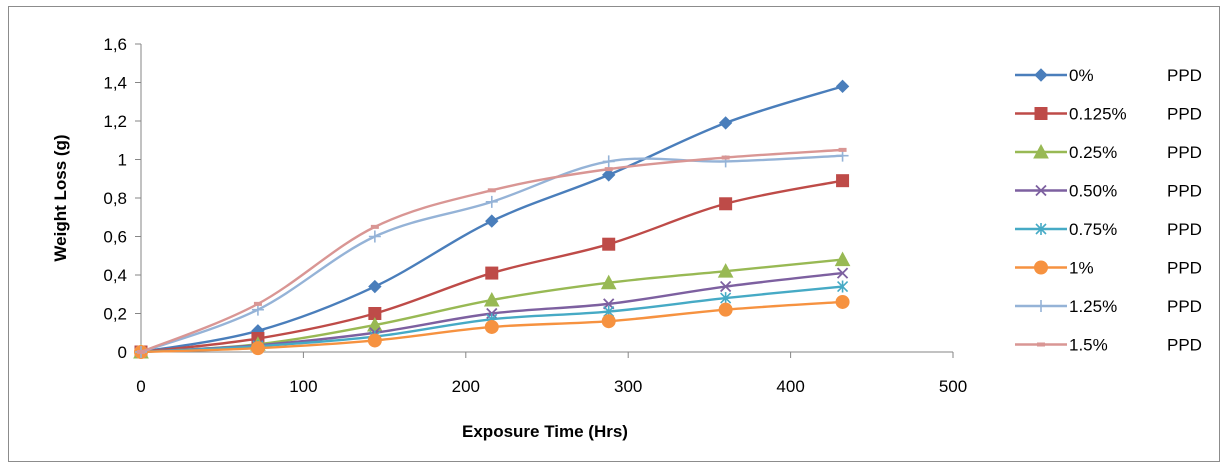 The image size is (1229, 470). I want to click on y-tick-label: 0,6, so click(115, 237).